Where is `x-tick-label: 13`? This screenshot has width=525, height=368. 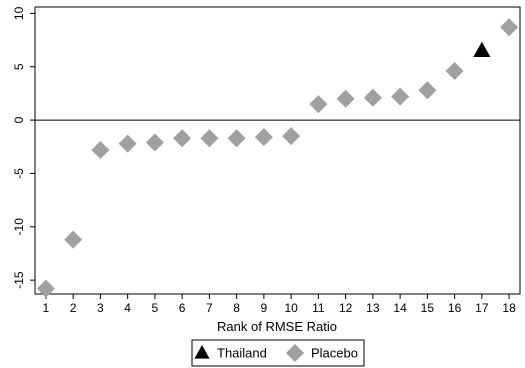
x-tick-label: 13 is located at coordinates (373, 308).